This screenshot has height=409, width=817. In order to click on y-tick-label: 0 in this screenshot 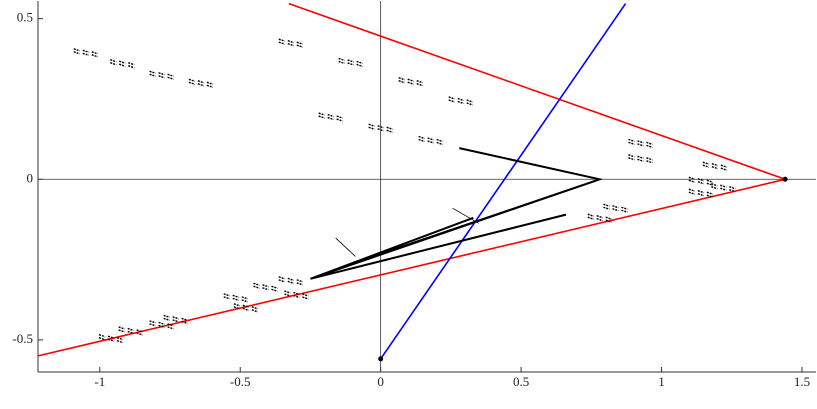, I will do `click(30, 177)`.